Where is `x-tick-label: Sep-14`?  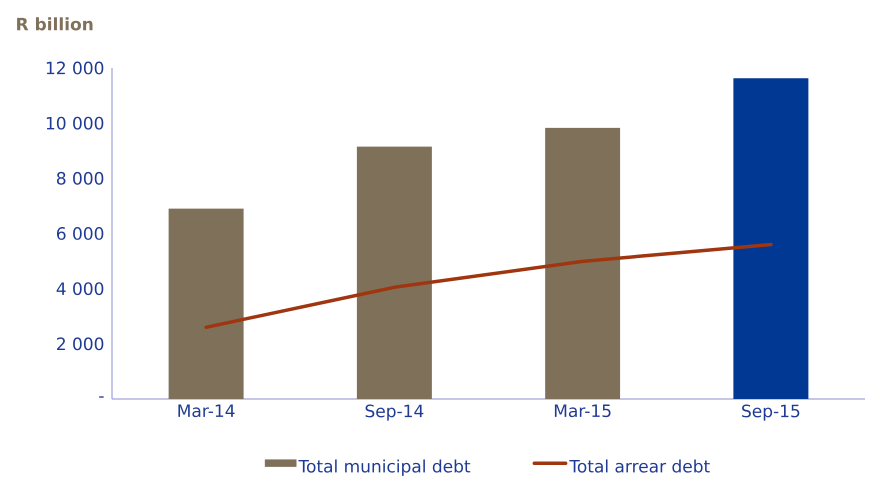 x-tick-label: Sep-14 is located at coordinates (395, 412).